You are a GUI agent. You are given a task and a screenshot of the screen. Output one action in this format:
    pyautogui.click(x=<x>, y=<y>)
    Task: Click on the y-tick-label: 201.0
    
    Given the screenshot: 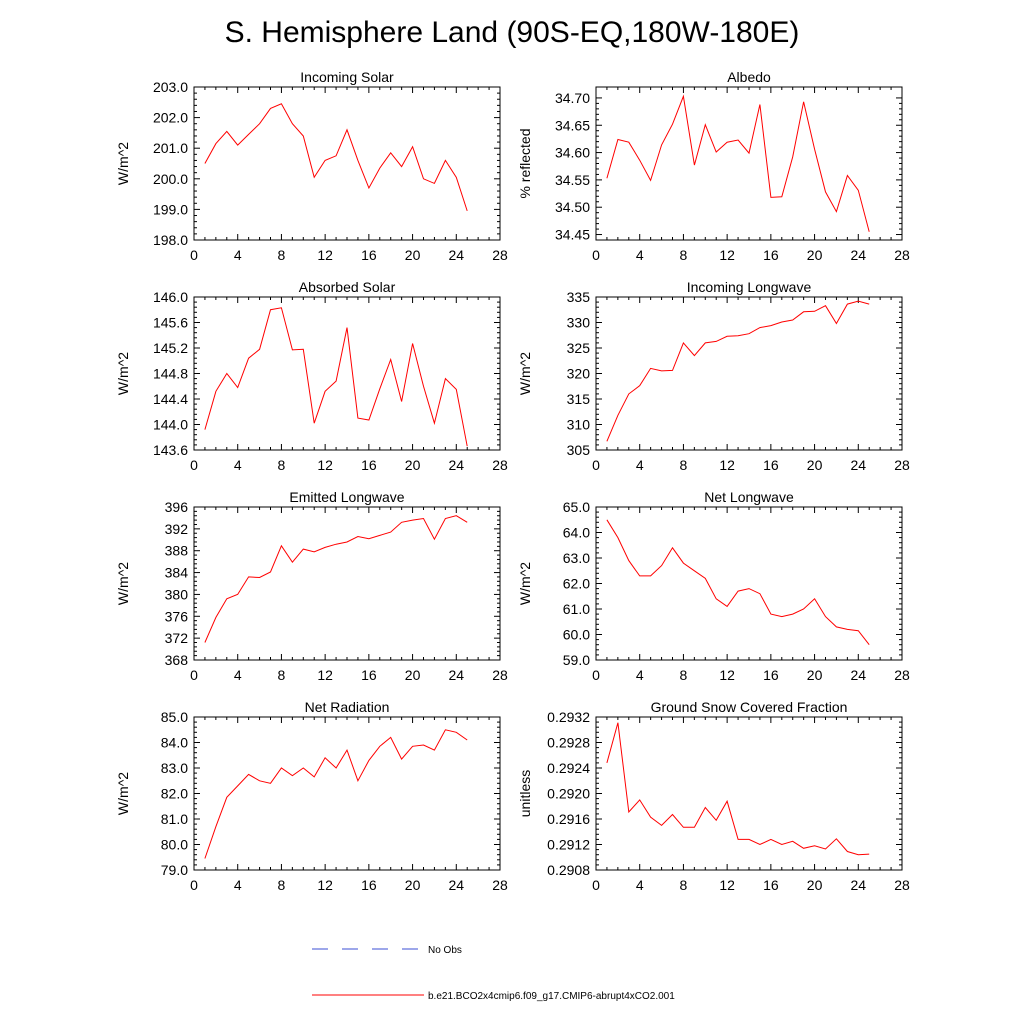 What is the action you would take?
    pyautogui.click(x=170, y=148)
    